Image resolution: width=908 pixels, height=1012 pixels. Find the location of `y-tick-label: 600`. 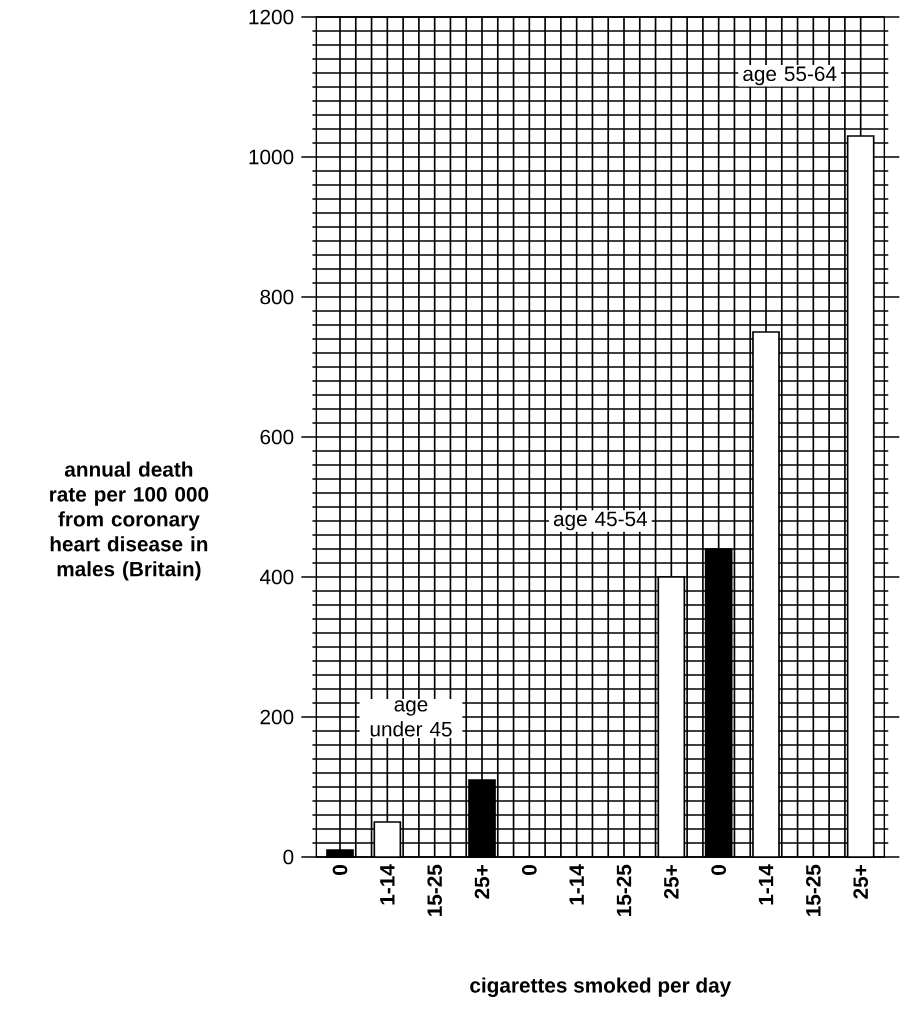

y-tick-label: 600 is located at coordinates (277, 437).